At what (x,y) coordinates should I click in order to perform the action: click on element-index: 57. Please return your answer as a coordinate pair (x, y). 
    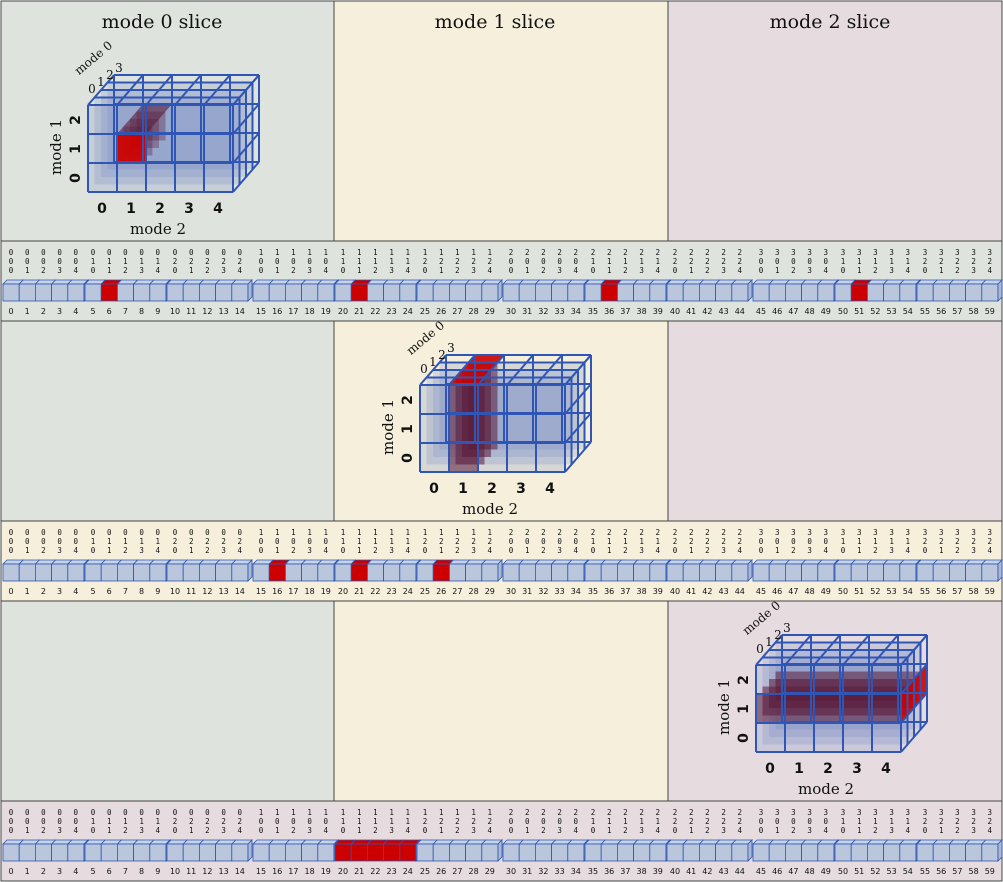
    Looking at the image, I should click on (957, 591).